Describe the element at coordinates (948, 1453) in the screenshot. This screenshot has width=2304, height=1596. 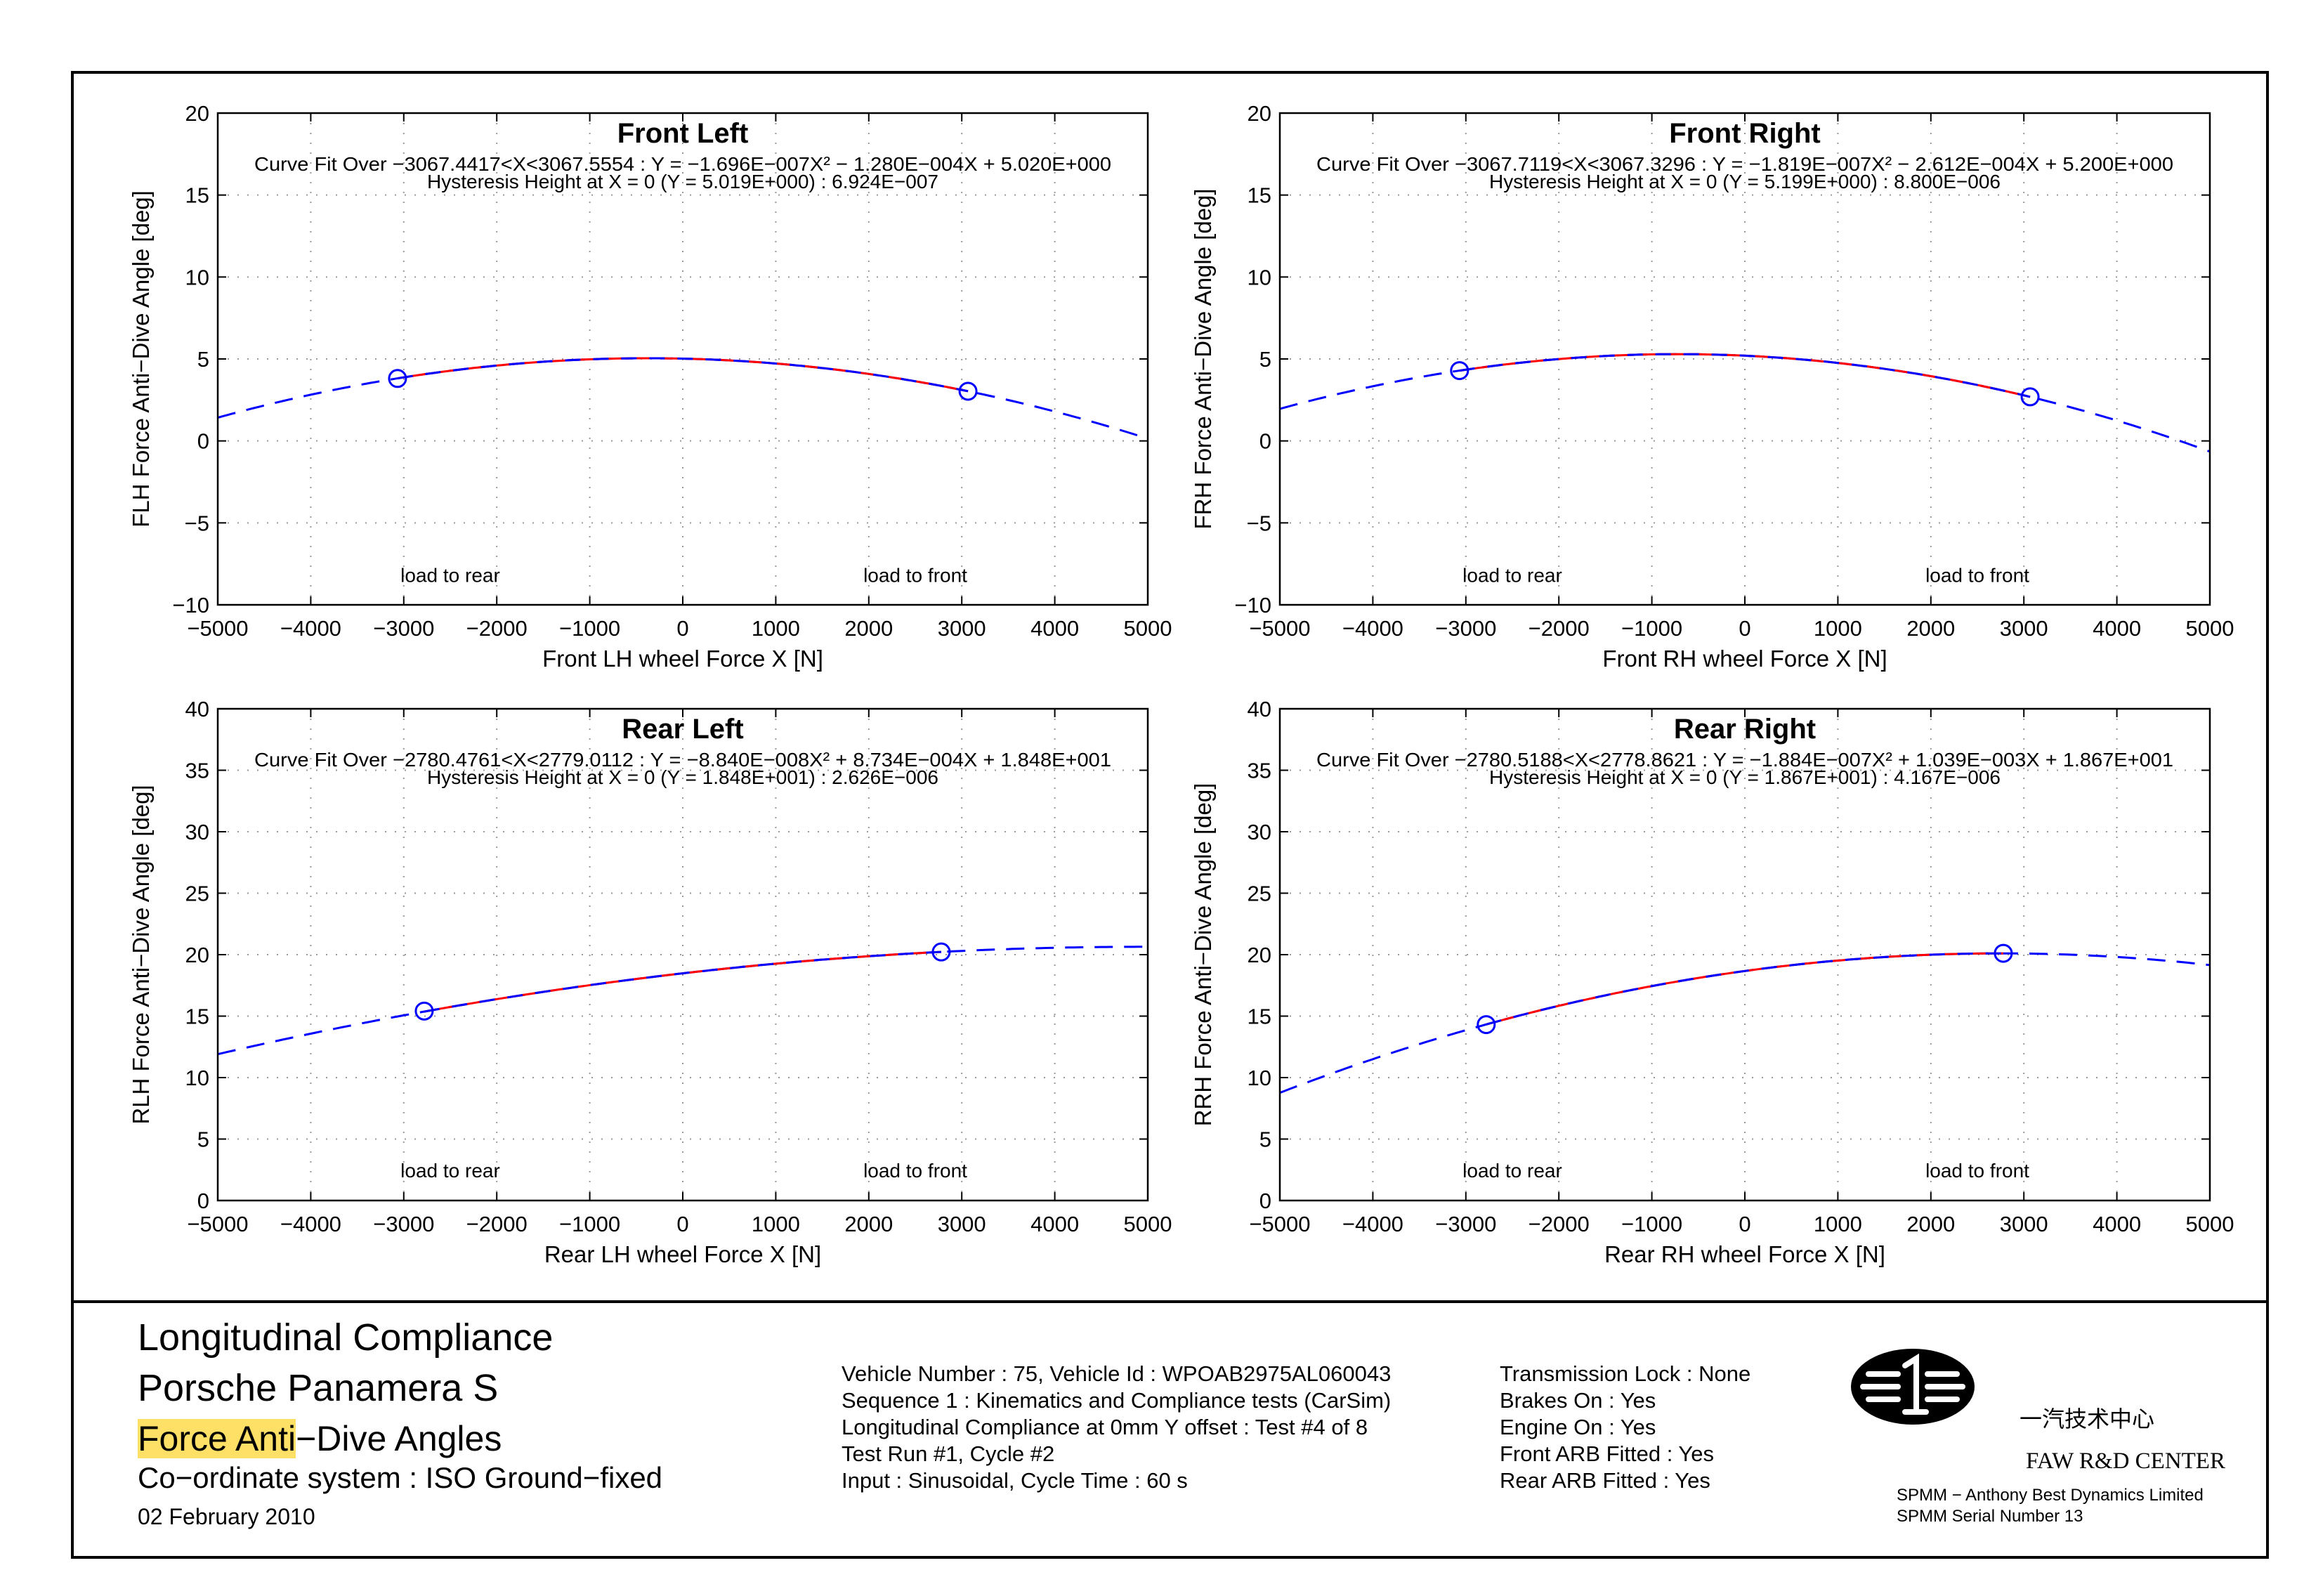
I see `vehicle-info-line: Test Run #1, Cycle #2` at that location.